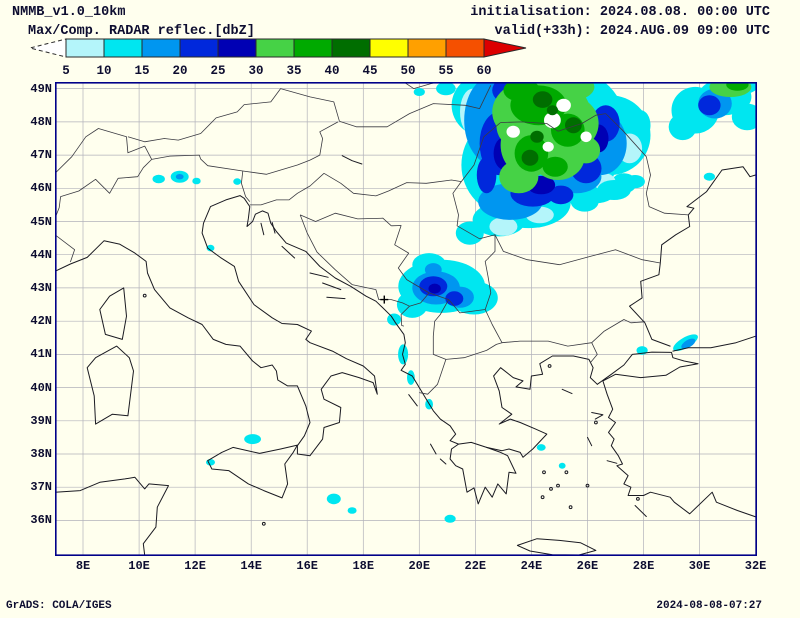 This screenshot has height=618, width=800. Describe the element at coordinates (620, 12) in the screenshot. I see `init-time-label: initialisation: 2024.08.08. 00:00 UTC` at that location.